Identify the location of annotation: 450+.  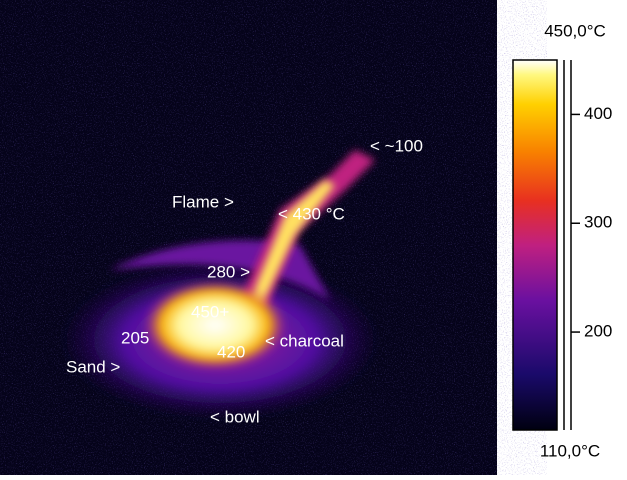
(210, 311).